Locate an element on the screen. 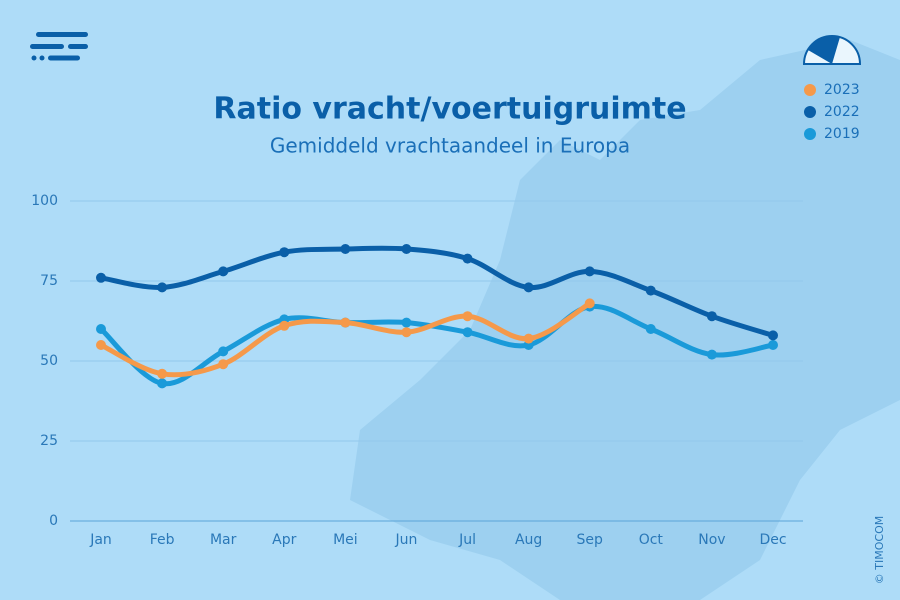 The image size is (900, 600). x-tick-label: Oct is located at coordinates (651, 540).